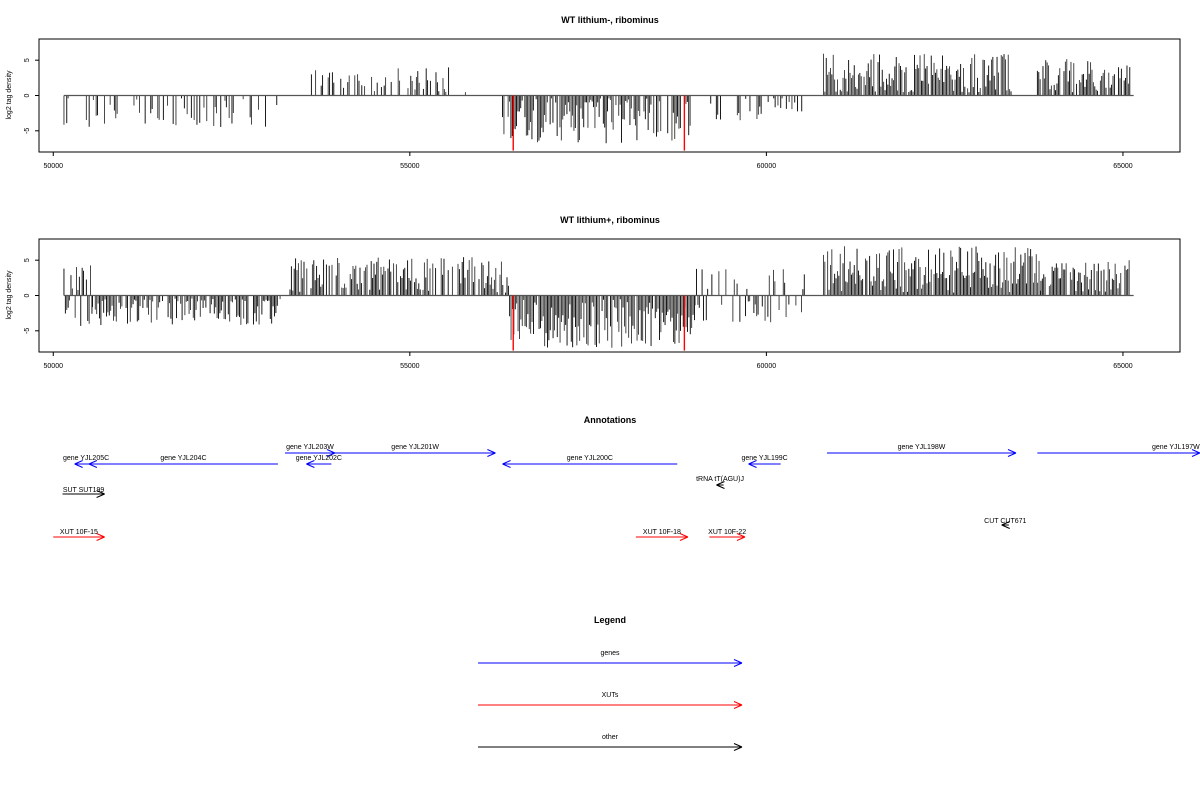 Image resolution: width=1200 pixels, height=800 pixels. I want to click on legend-title: Legend, so click(610, 620).